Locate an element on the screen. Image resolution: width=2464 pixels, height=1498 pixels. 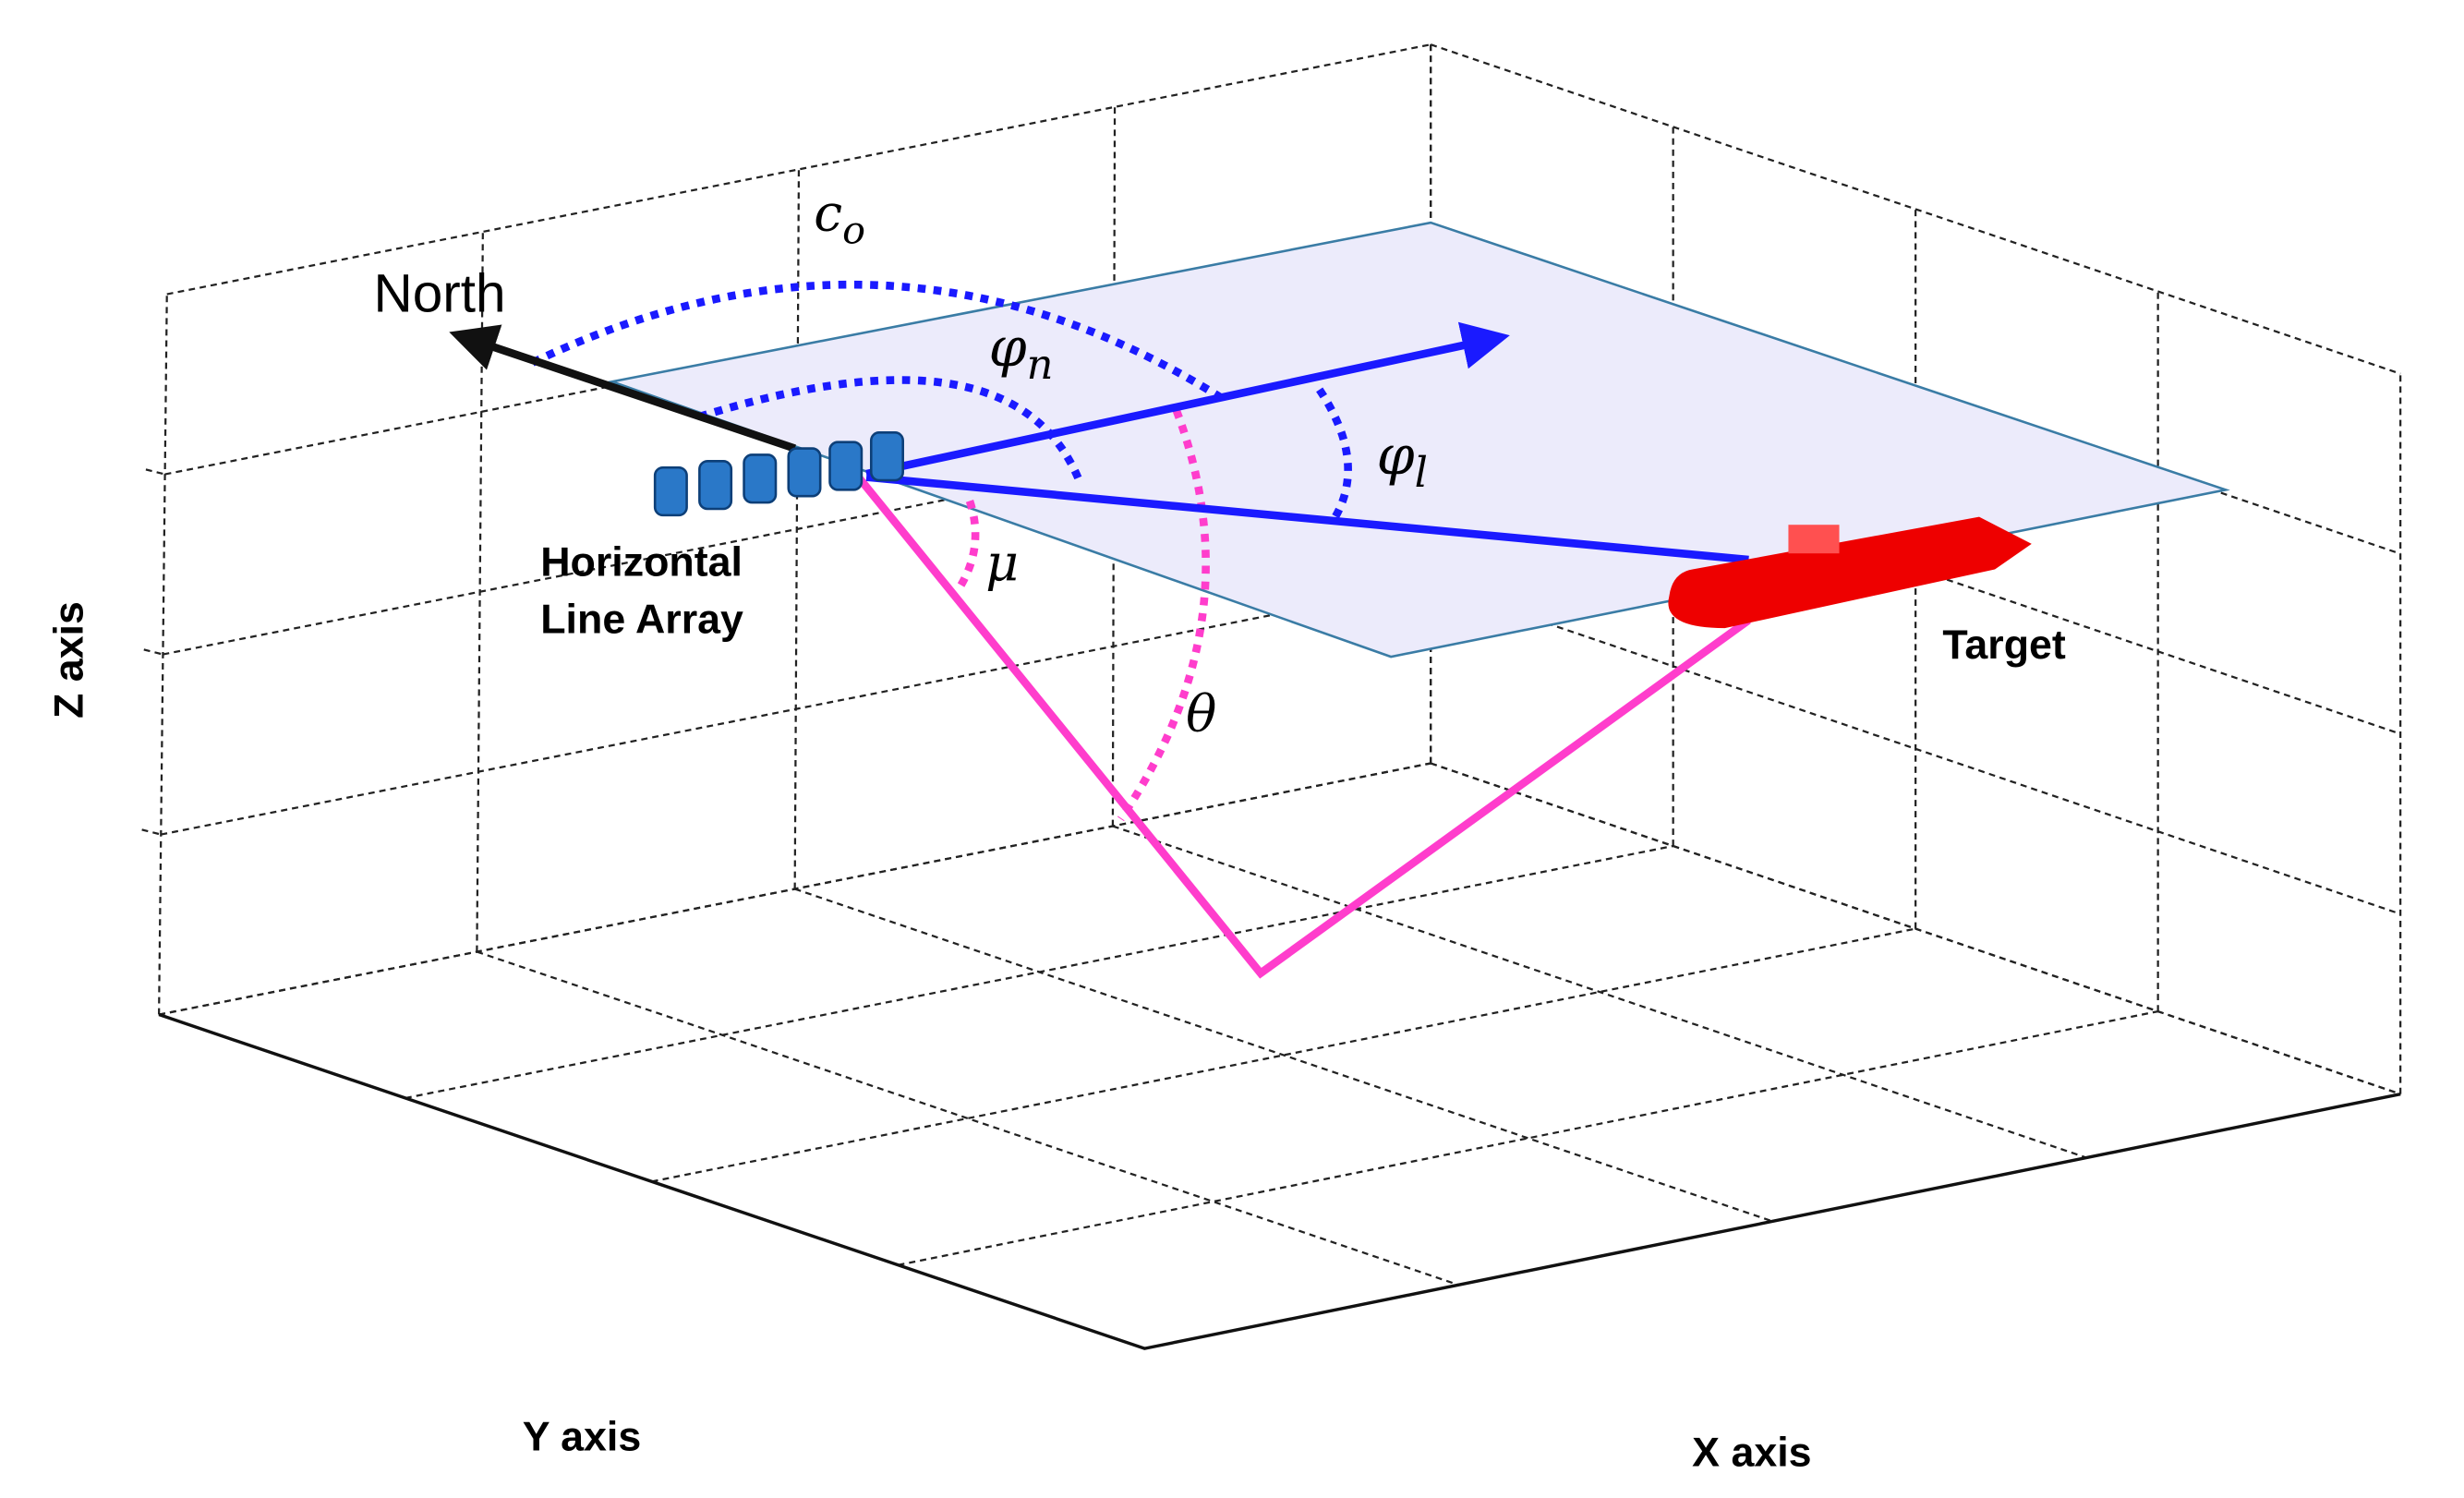
target-label: Target is located at coordinates (2004, 645).